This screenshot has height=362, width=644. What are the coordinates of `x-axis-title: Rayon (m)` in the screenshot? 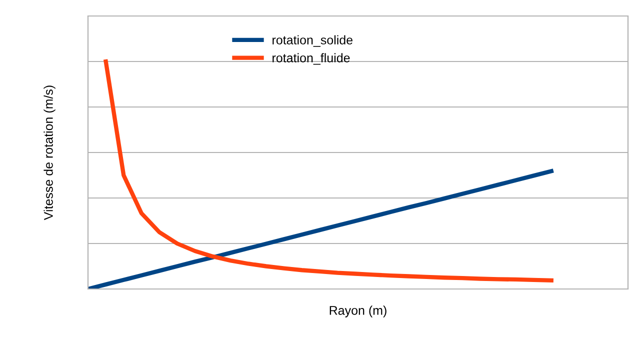 It's located at (358, 312).